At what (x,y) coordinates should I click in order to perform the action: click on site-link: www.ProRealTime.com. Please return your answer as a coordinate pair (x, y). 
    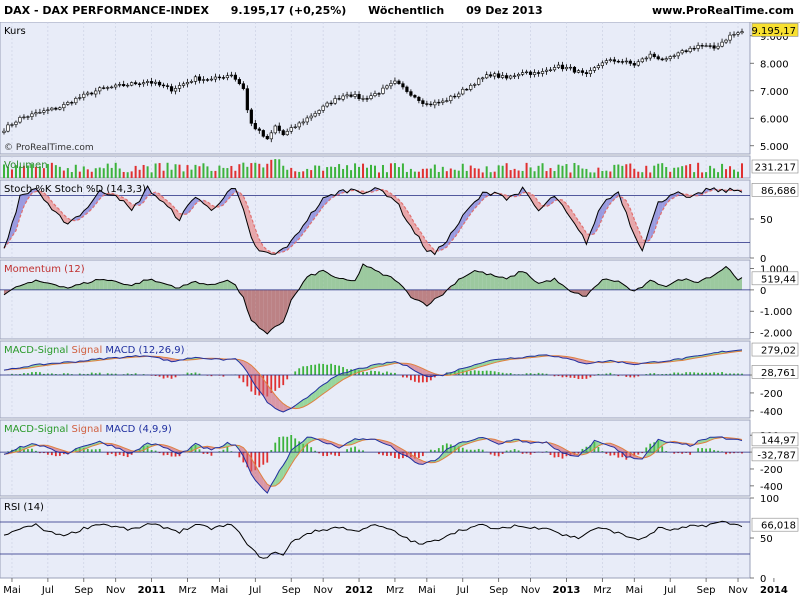
    Looking at the image, I should click on (722, 10).